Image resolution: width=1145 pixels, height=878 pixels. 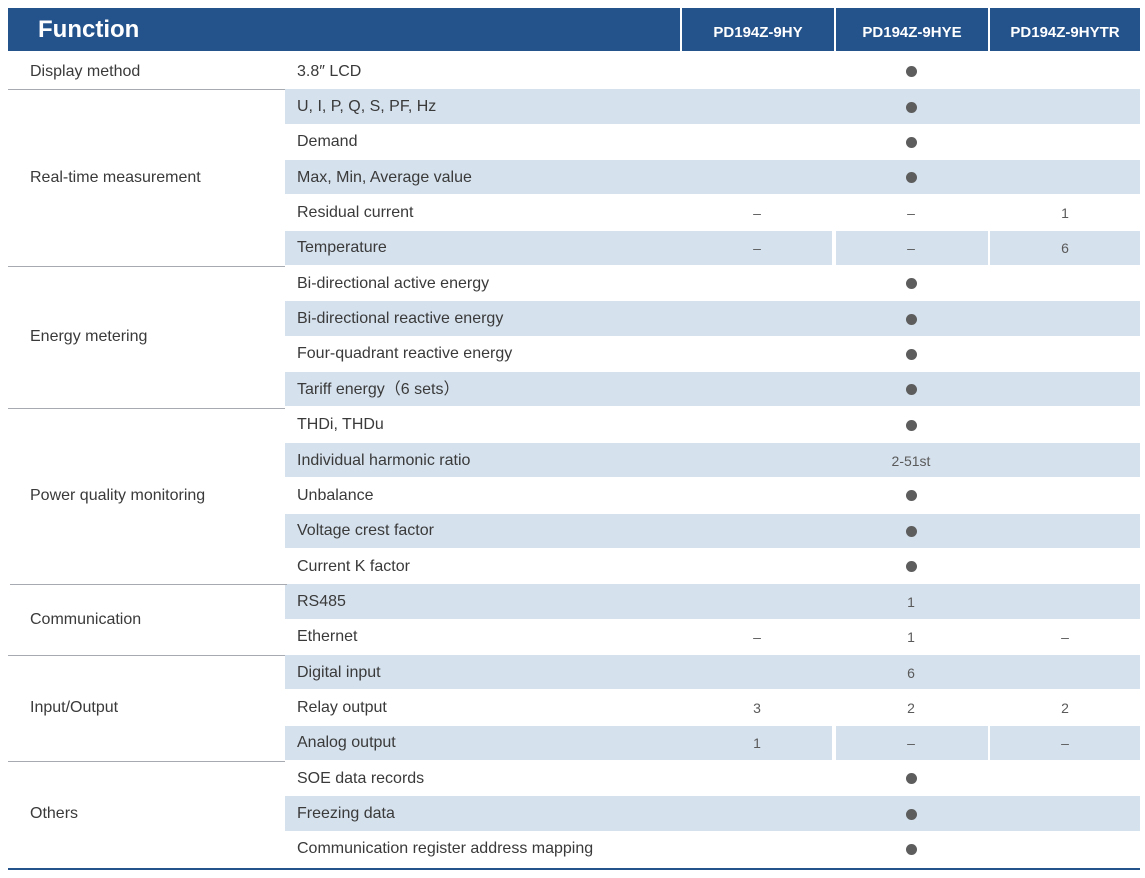 What do you see at coordinates (445, 849) in the screenshot?
I see `feature-label: Communication register address mapping` at bounding box center [445, 849].